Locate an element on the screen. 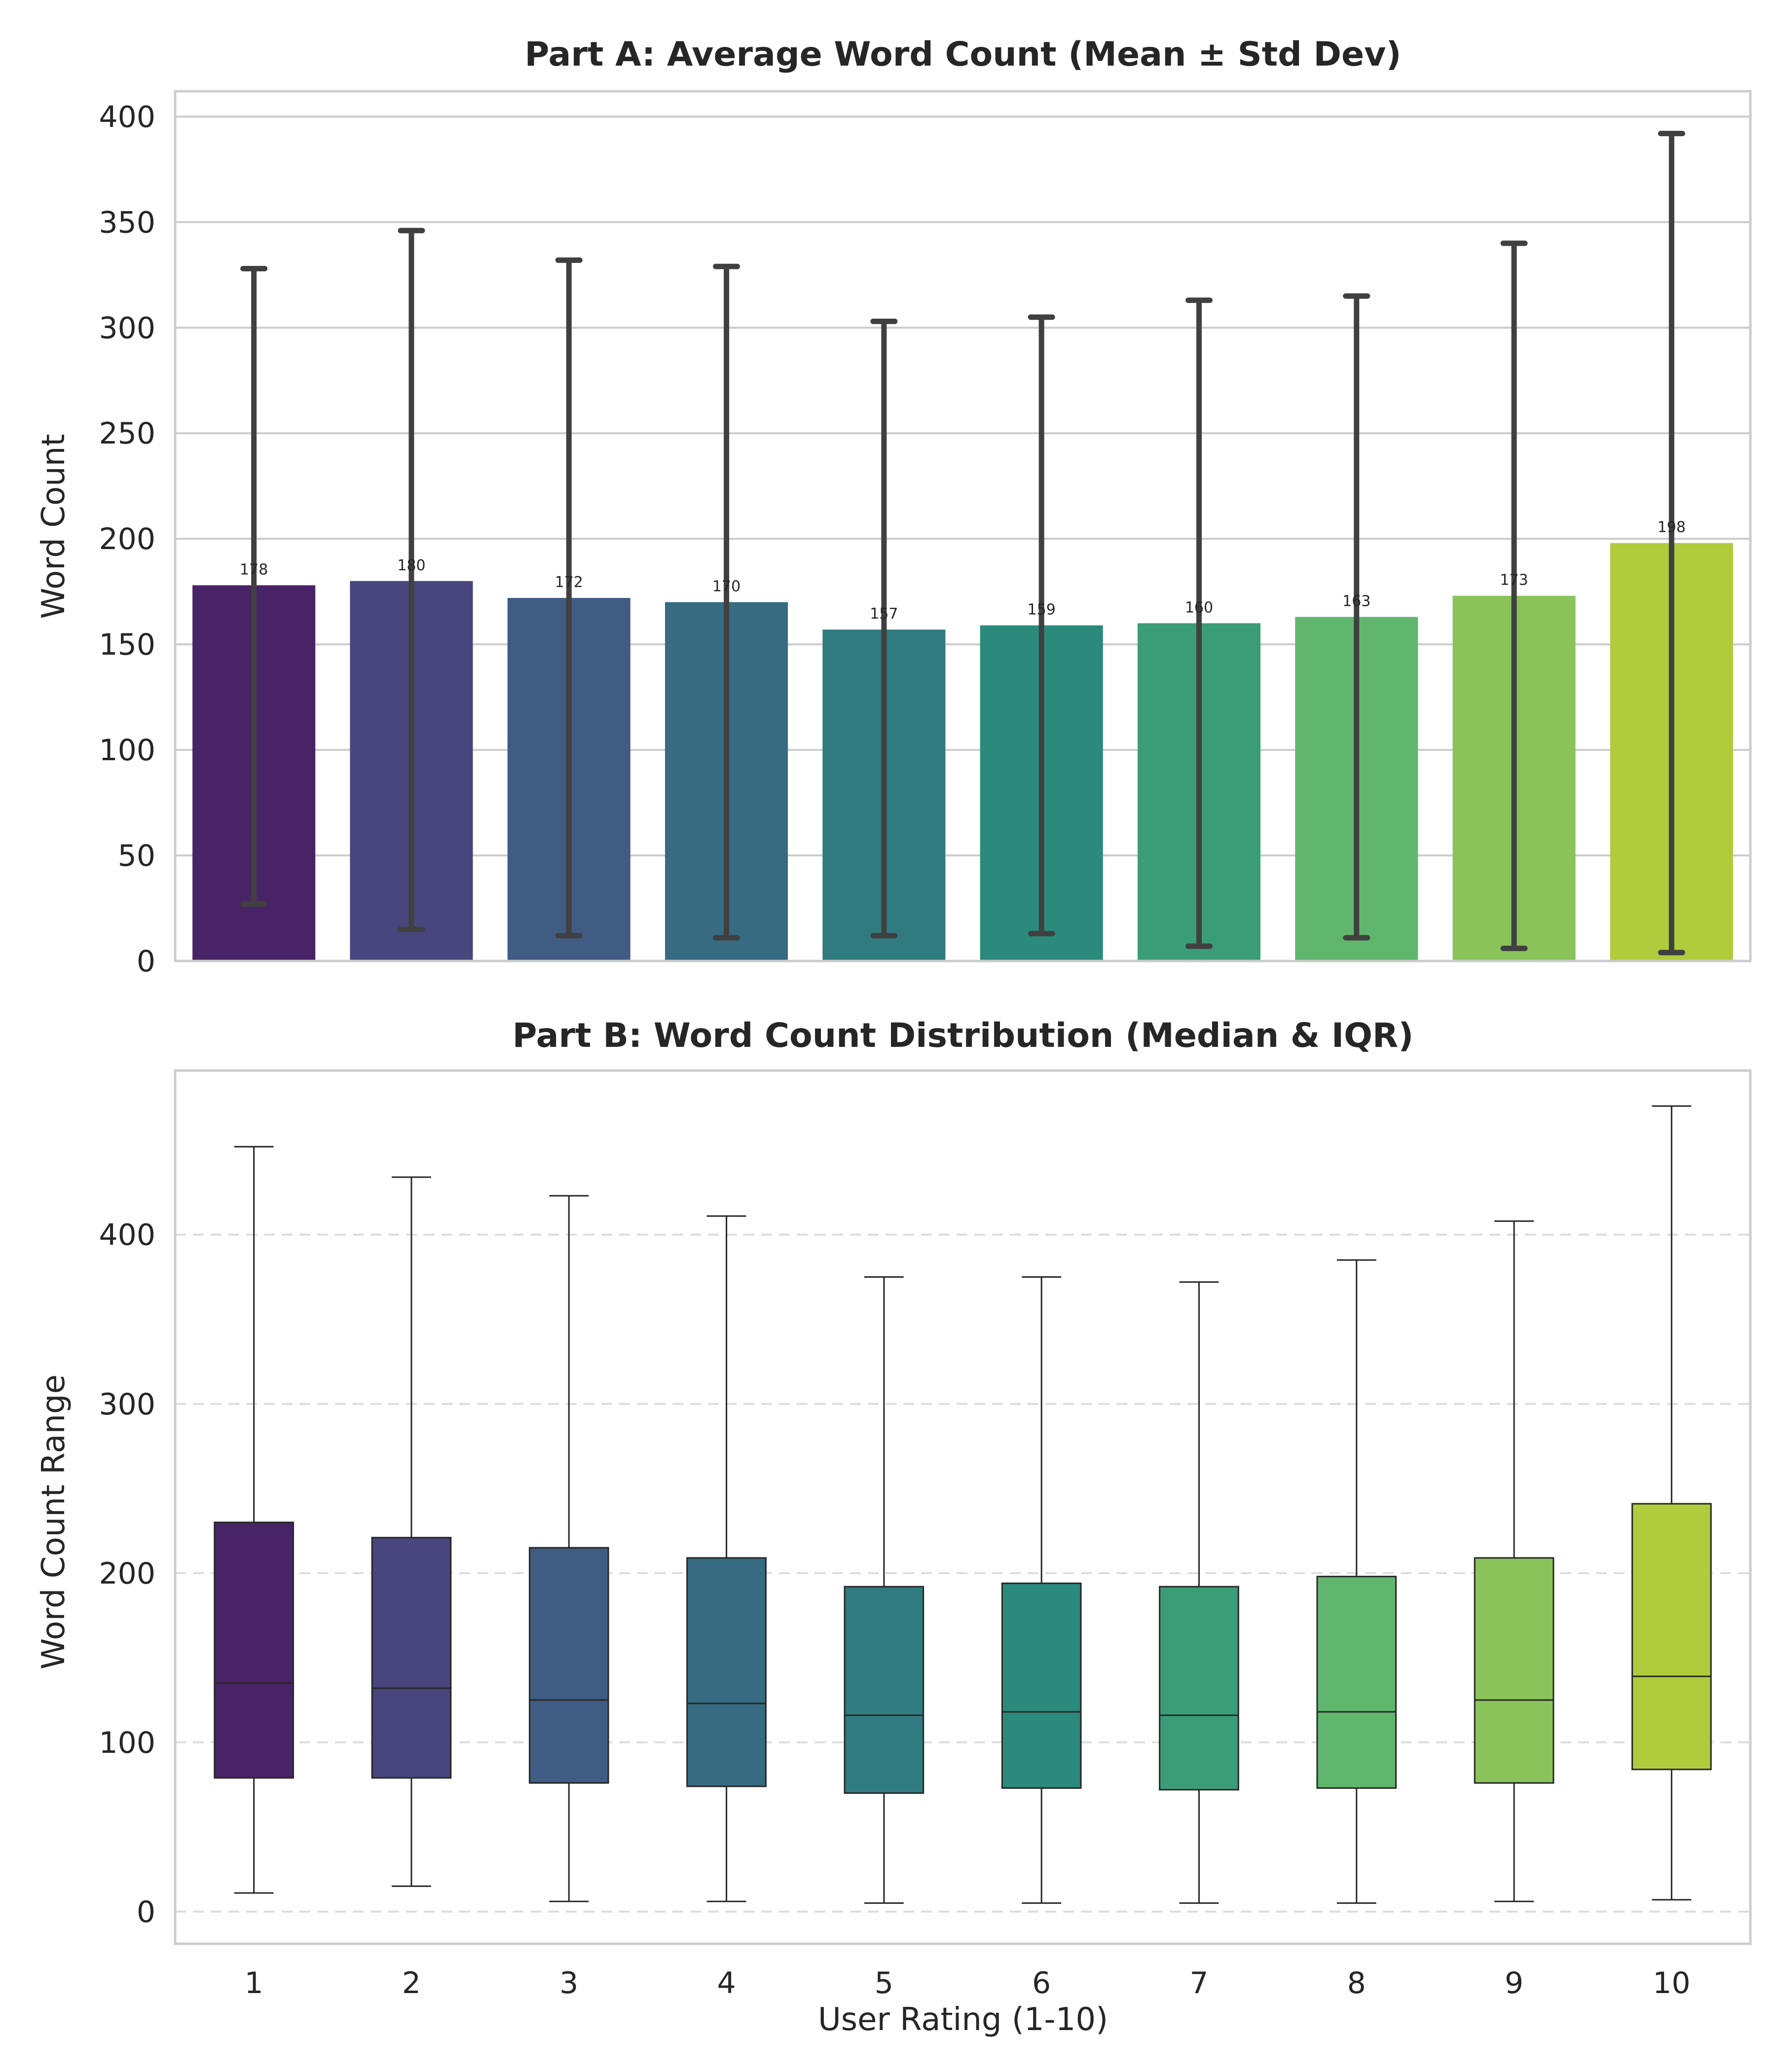  chart-a-y-tick-label: 400 is located at coordinates (127, 117).